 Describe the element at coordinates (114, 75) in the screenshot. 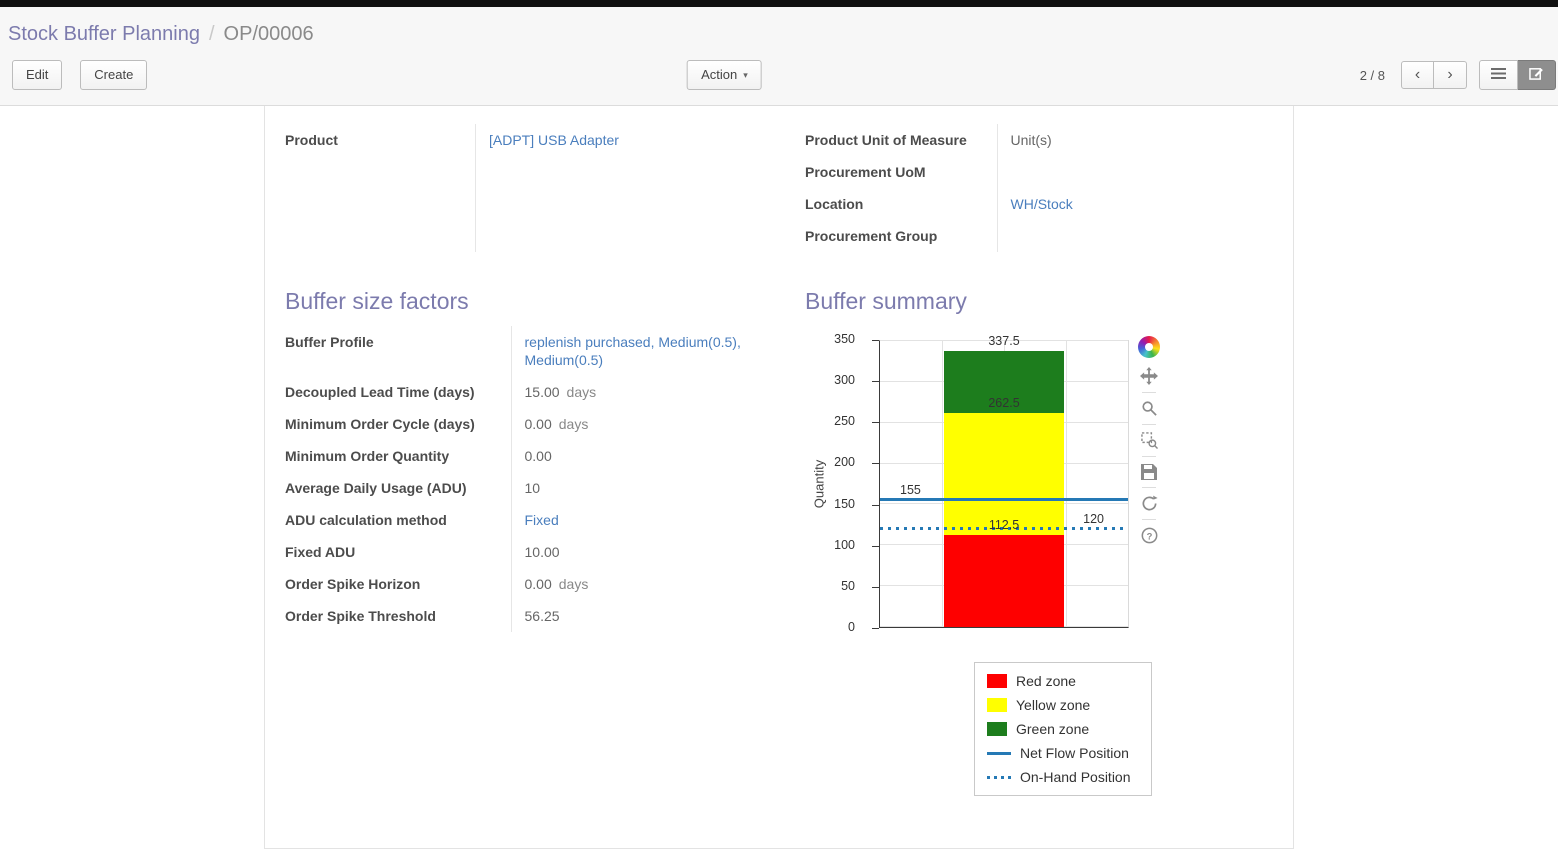

I see `create-button: Create` at that location.